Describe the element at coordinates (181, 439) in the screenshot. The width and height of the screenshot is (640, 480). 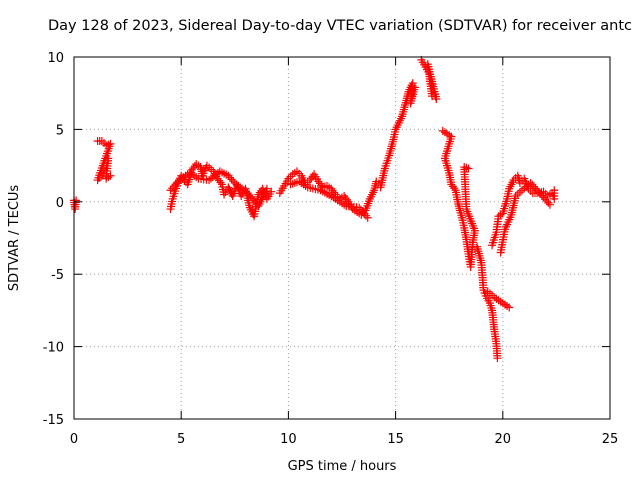
I see `x-tick-label: 5` at that location.